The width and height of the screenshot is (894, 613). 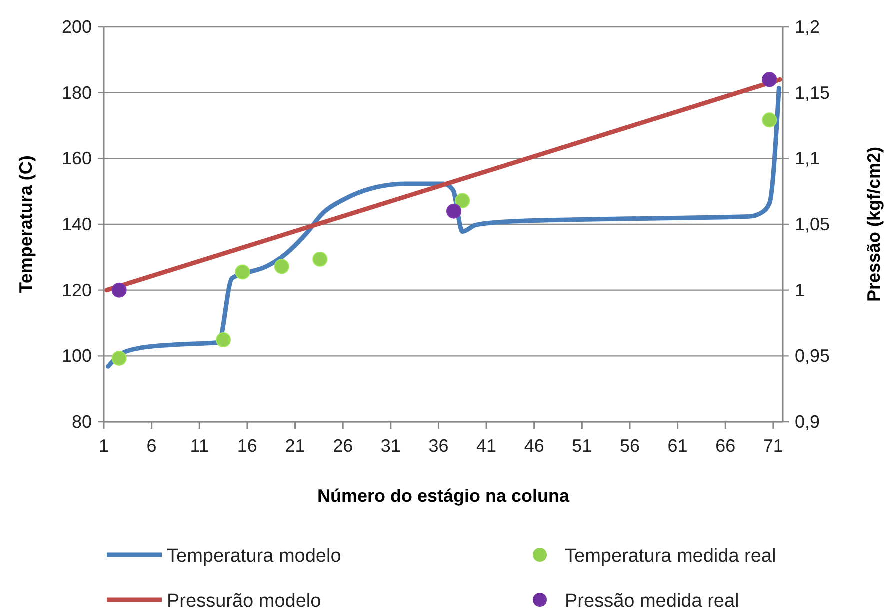 I want to click on y2-tick-label: 1,05, so click(x=812, y=224).